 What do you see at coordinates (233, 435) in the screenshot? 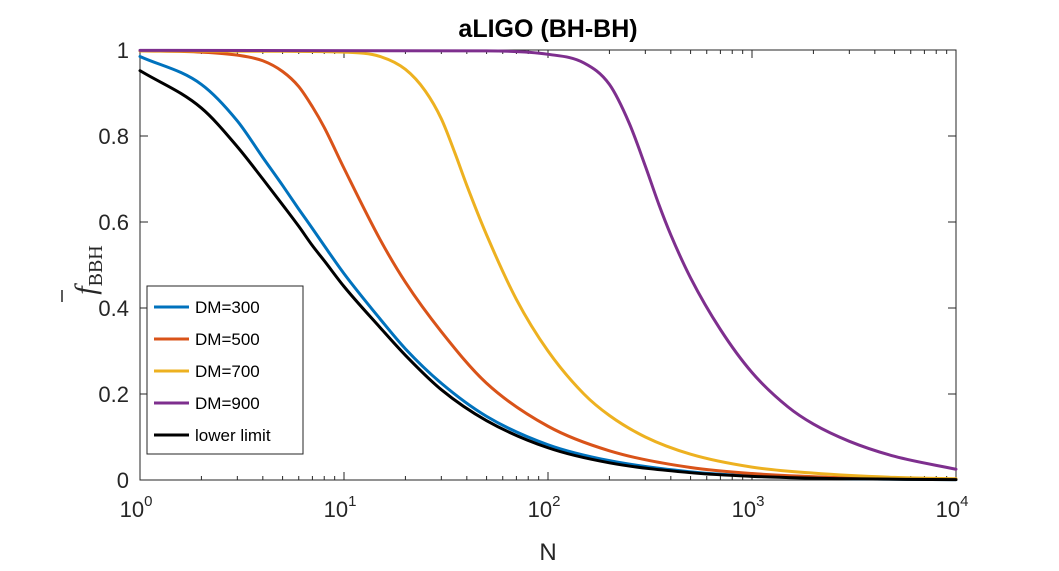
I see `legend-label: lower limit` at bounding box center [233, 435].